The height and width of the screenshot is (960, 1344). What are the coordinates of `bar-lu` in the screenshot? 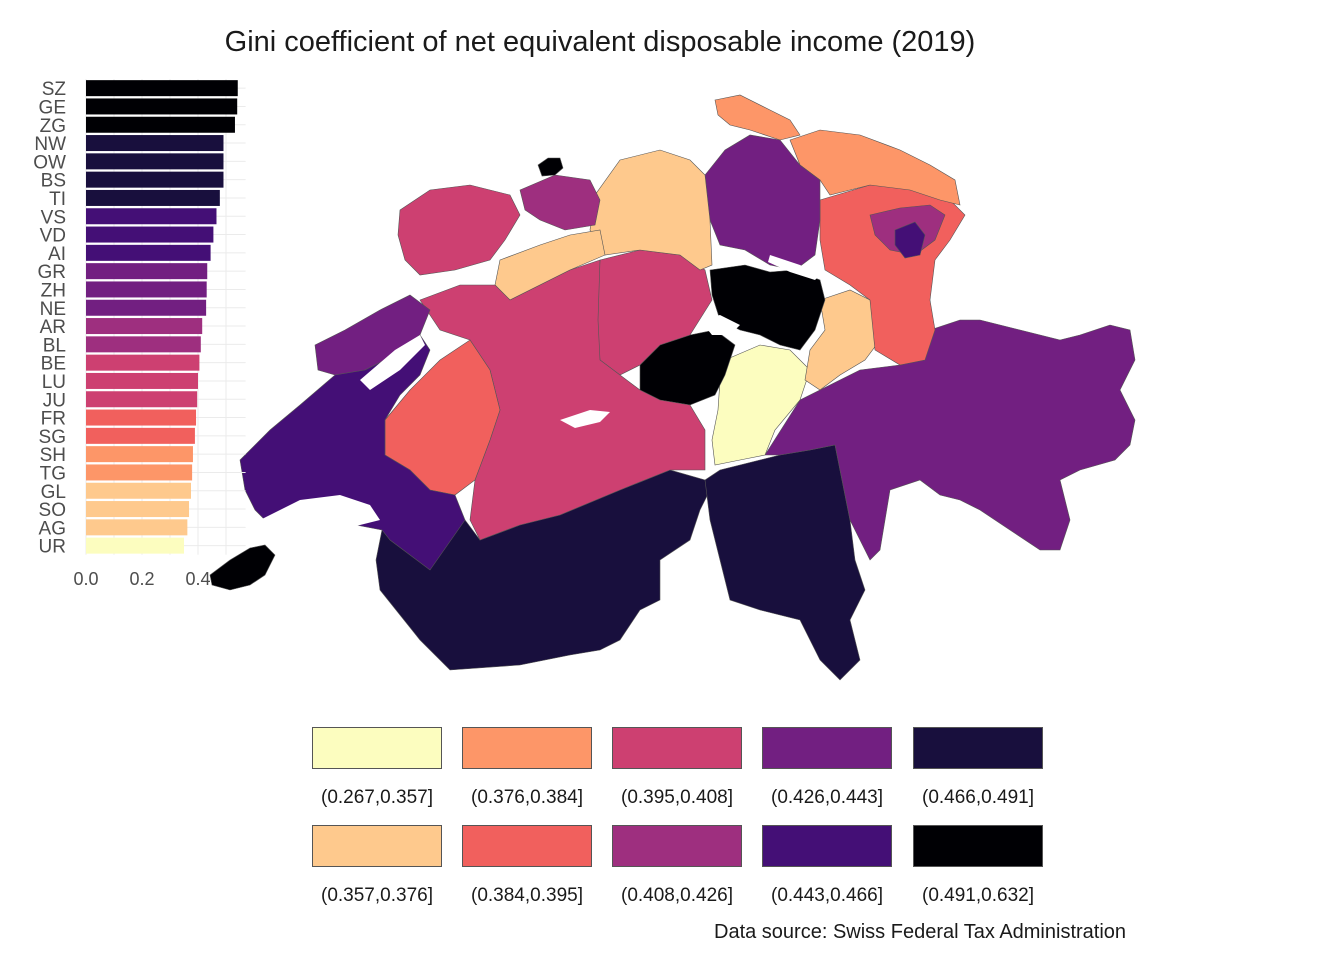 It's located at (142, 380).